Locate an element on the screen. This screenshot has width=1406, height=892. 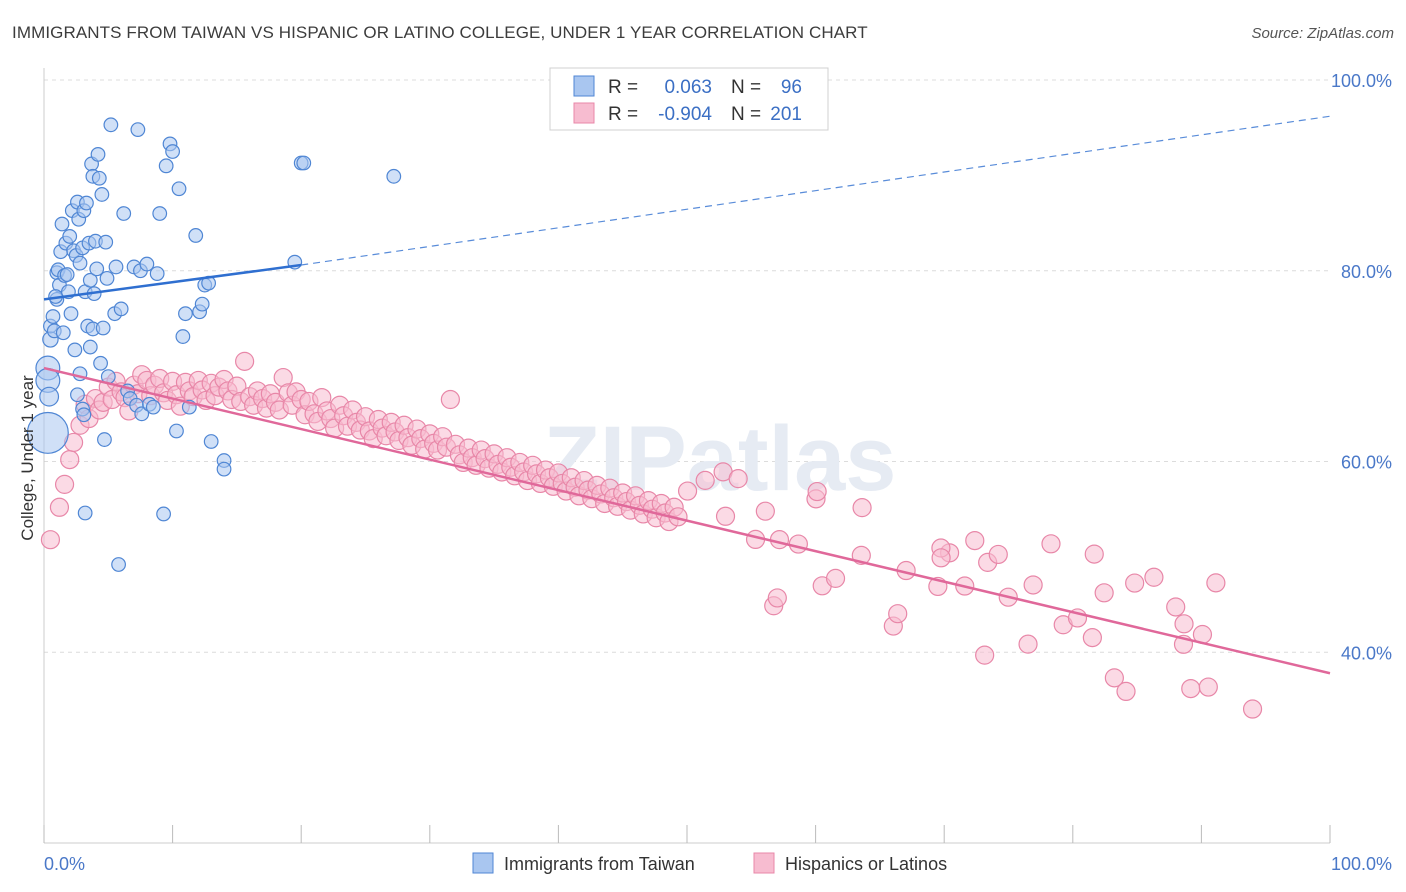
bottom-legend-swatch-hispanic is located at coordinates (764, 863).